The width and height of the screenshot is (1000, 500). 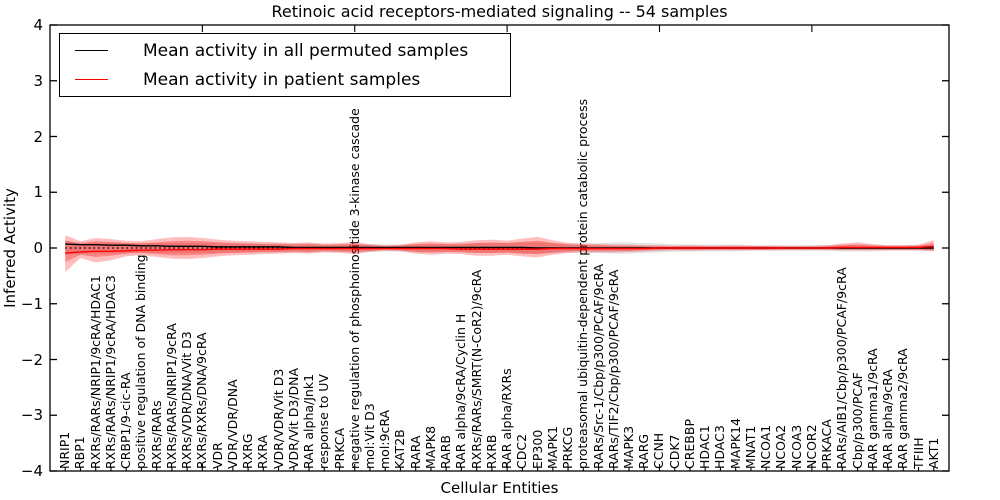 I want to click on legend-item-patient: Mean activity in patient samples, so click(x=285, y=80).